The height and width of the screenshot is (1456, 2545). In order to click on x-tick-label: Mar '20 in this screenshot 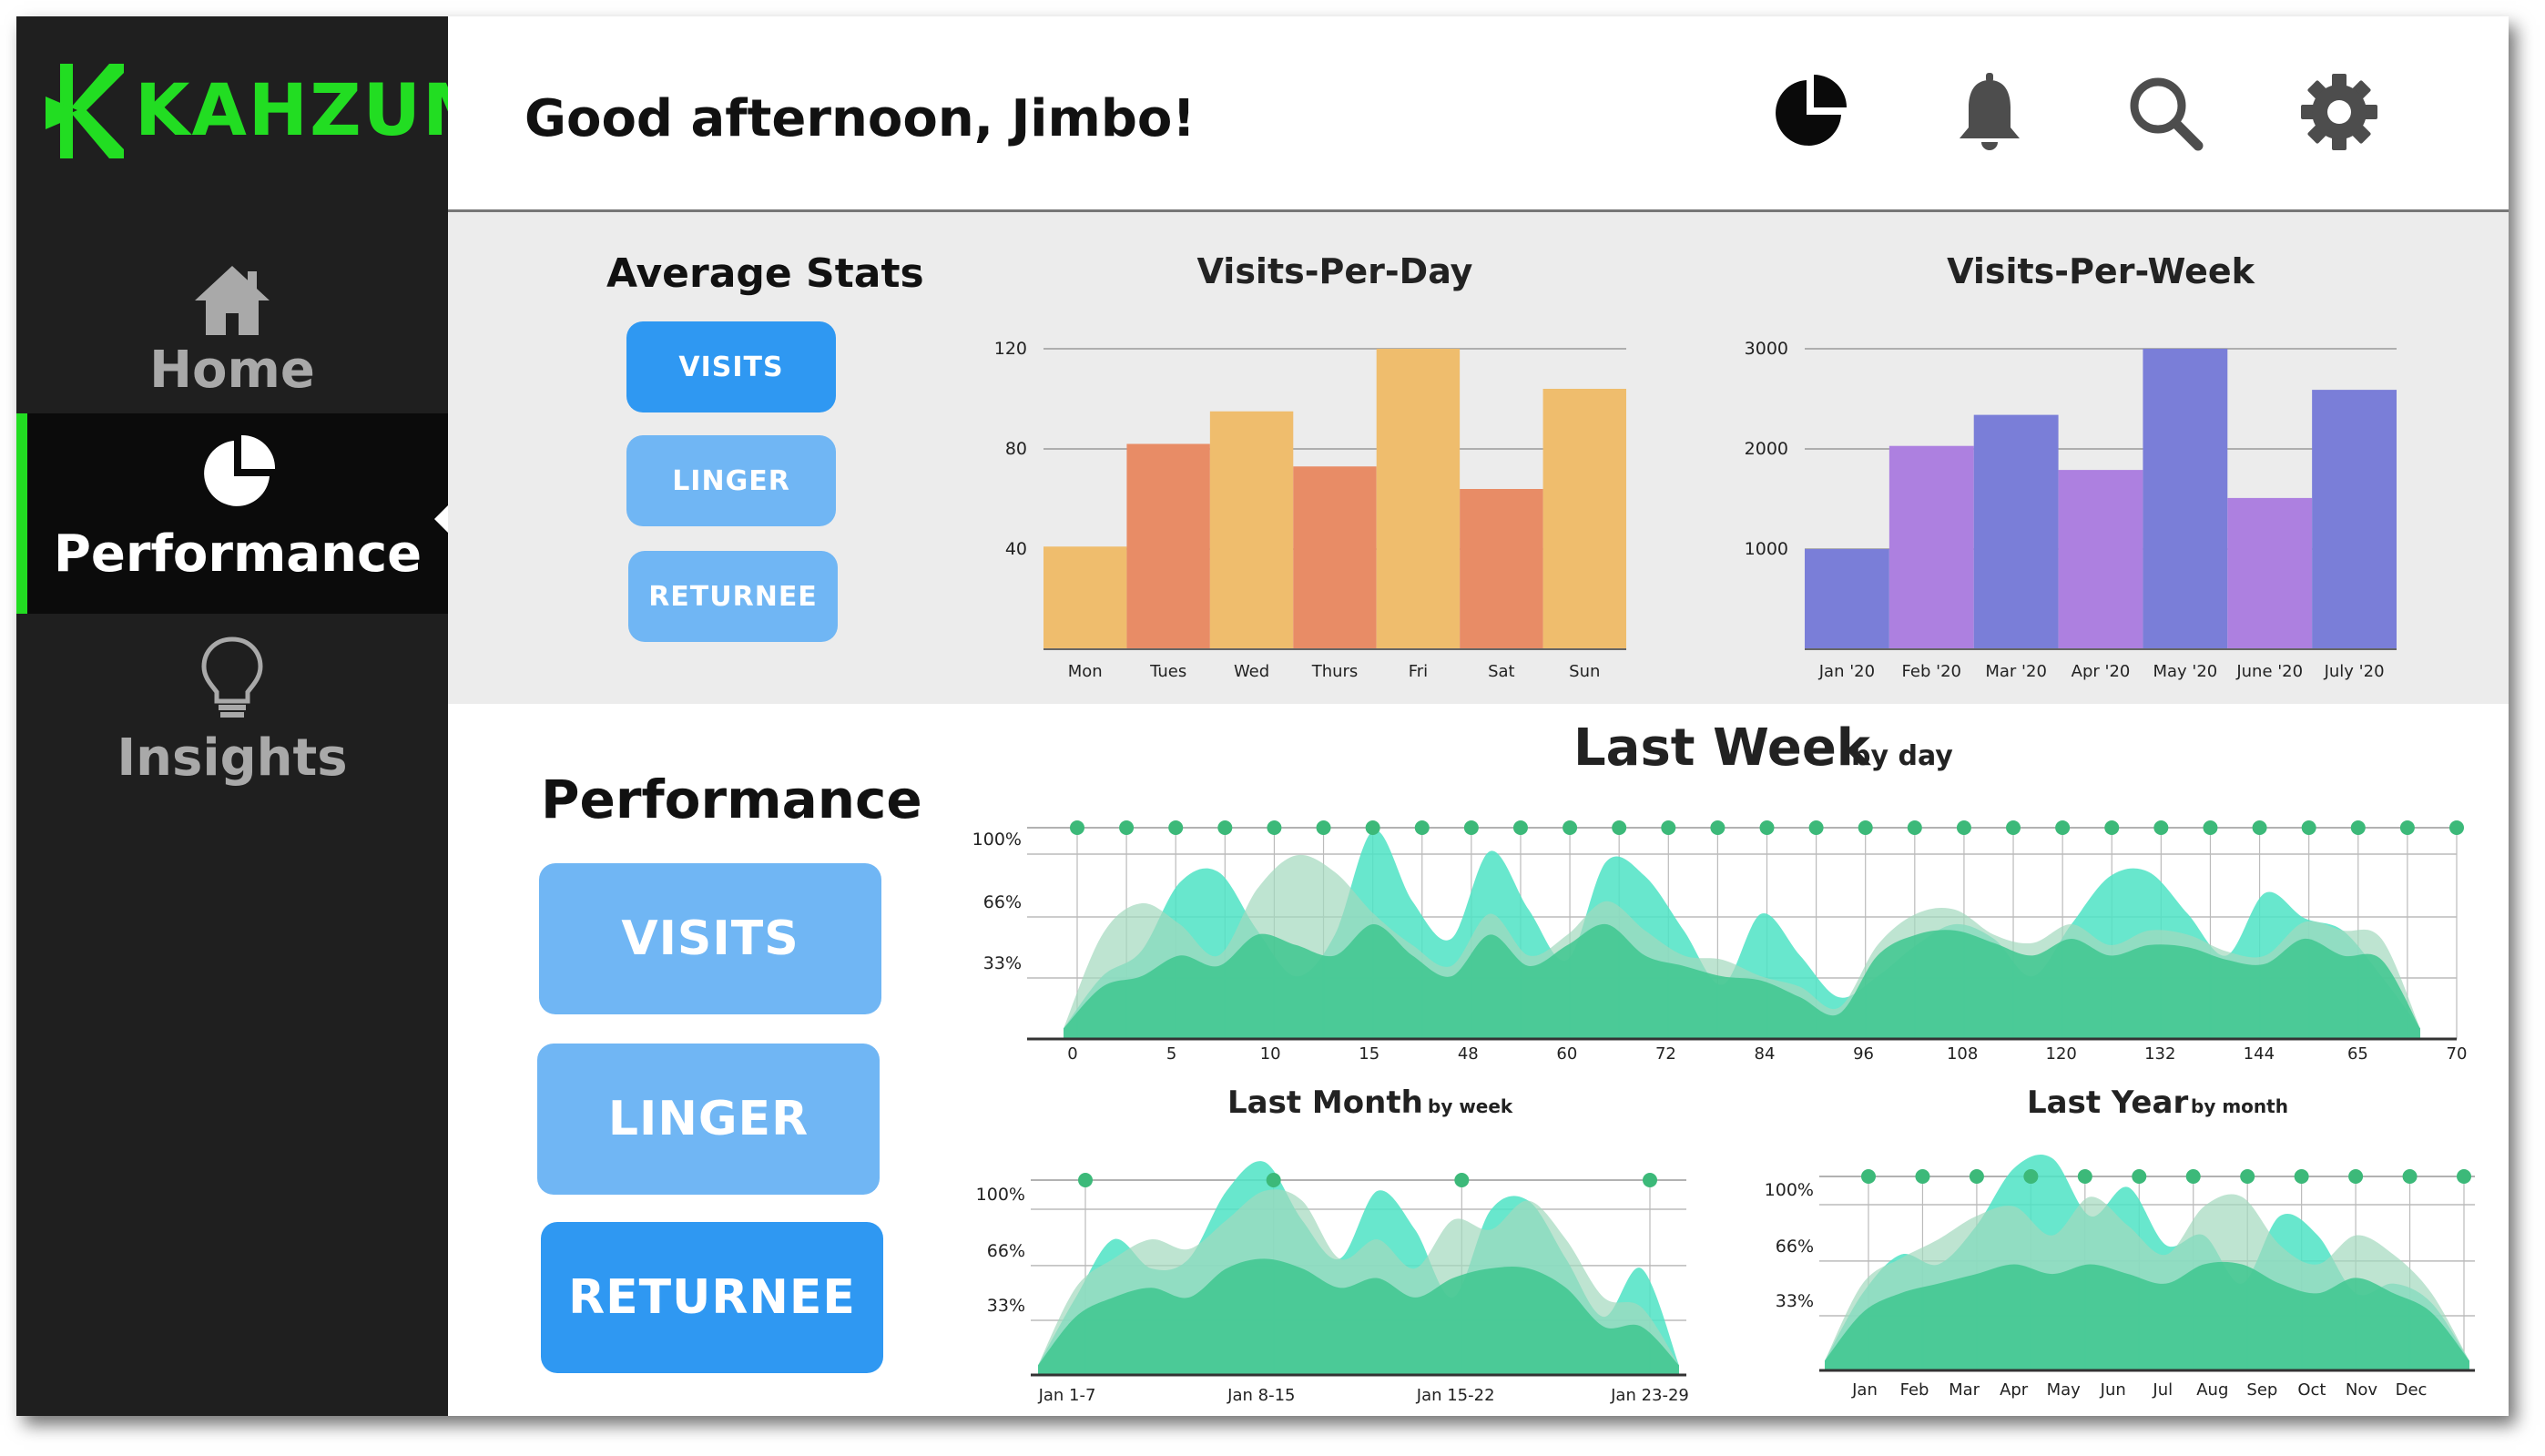, I will do `click(2016, 671)`.